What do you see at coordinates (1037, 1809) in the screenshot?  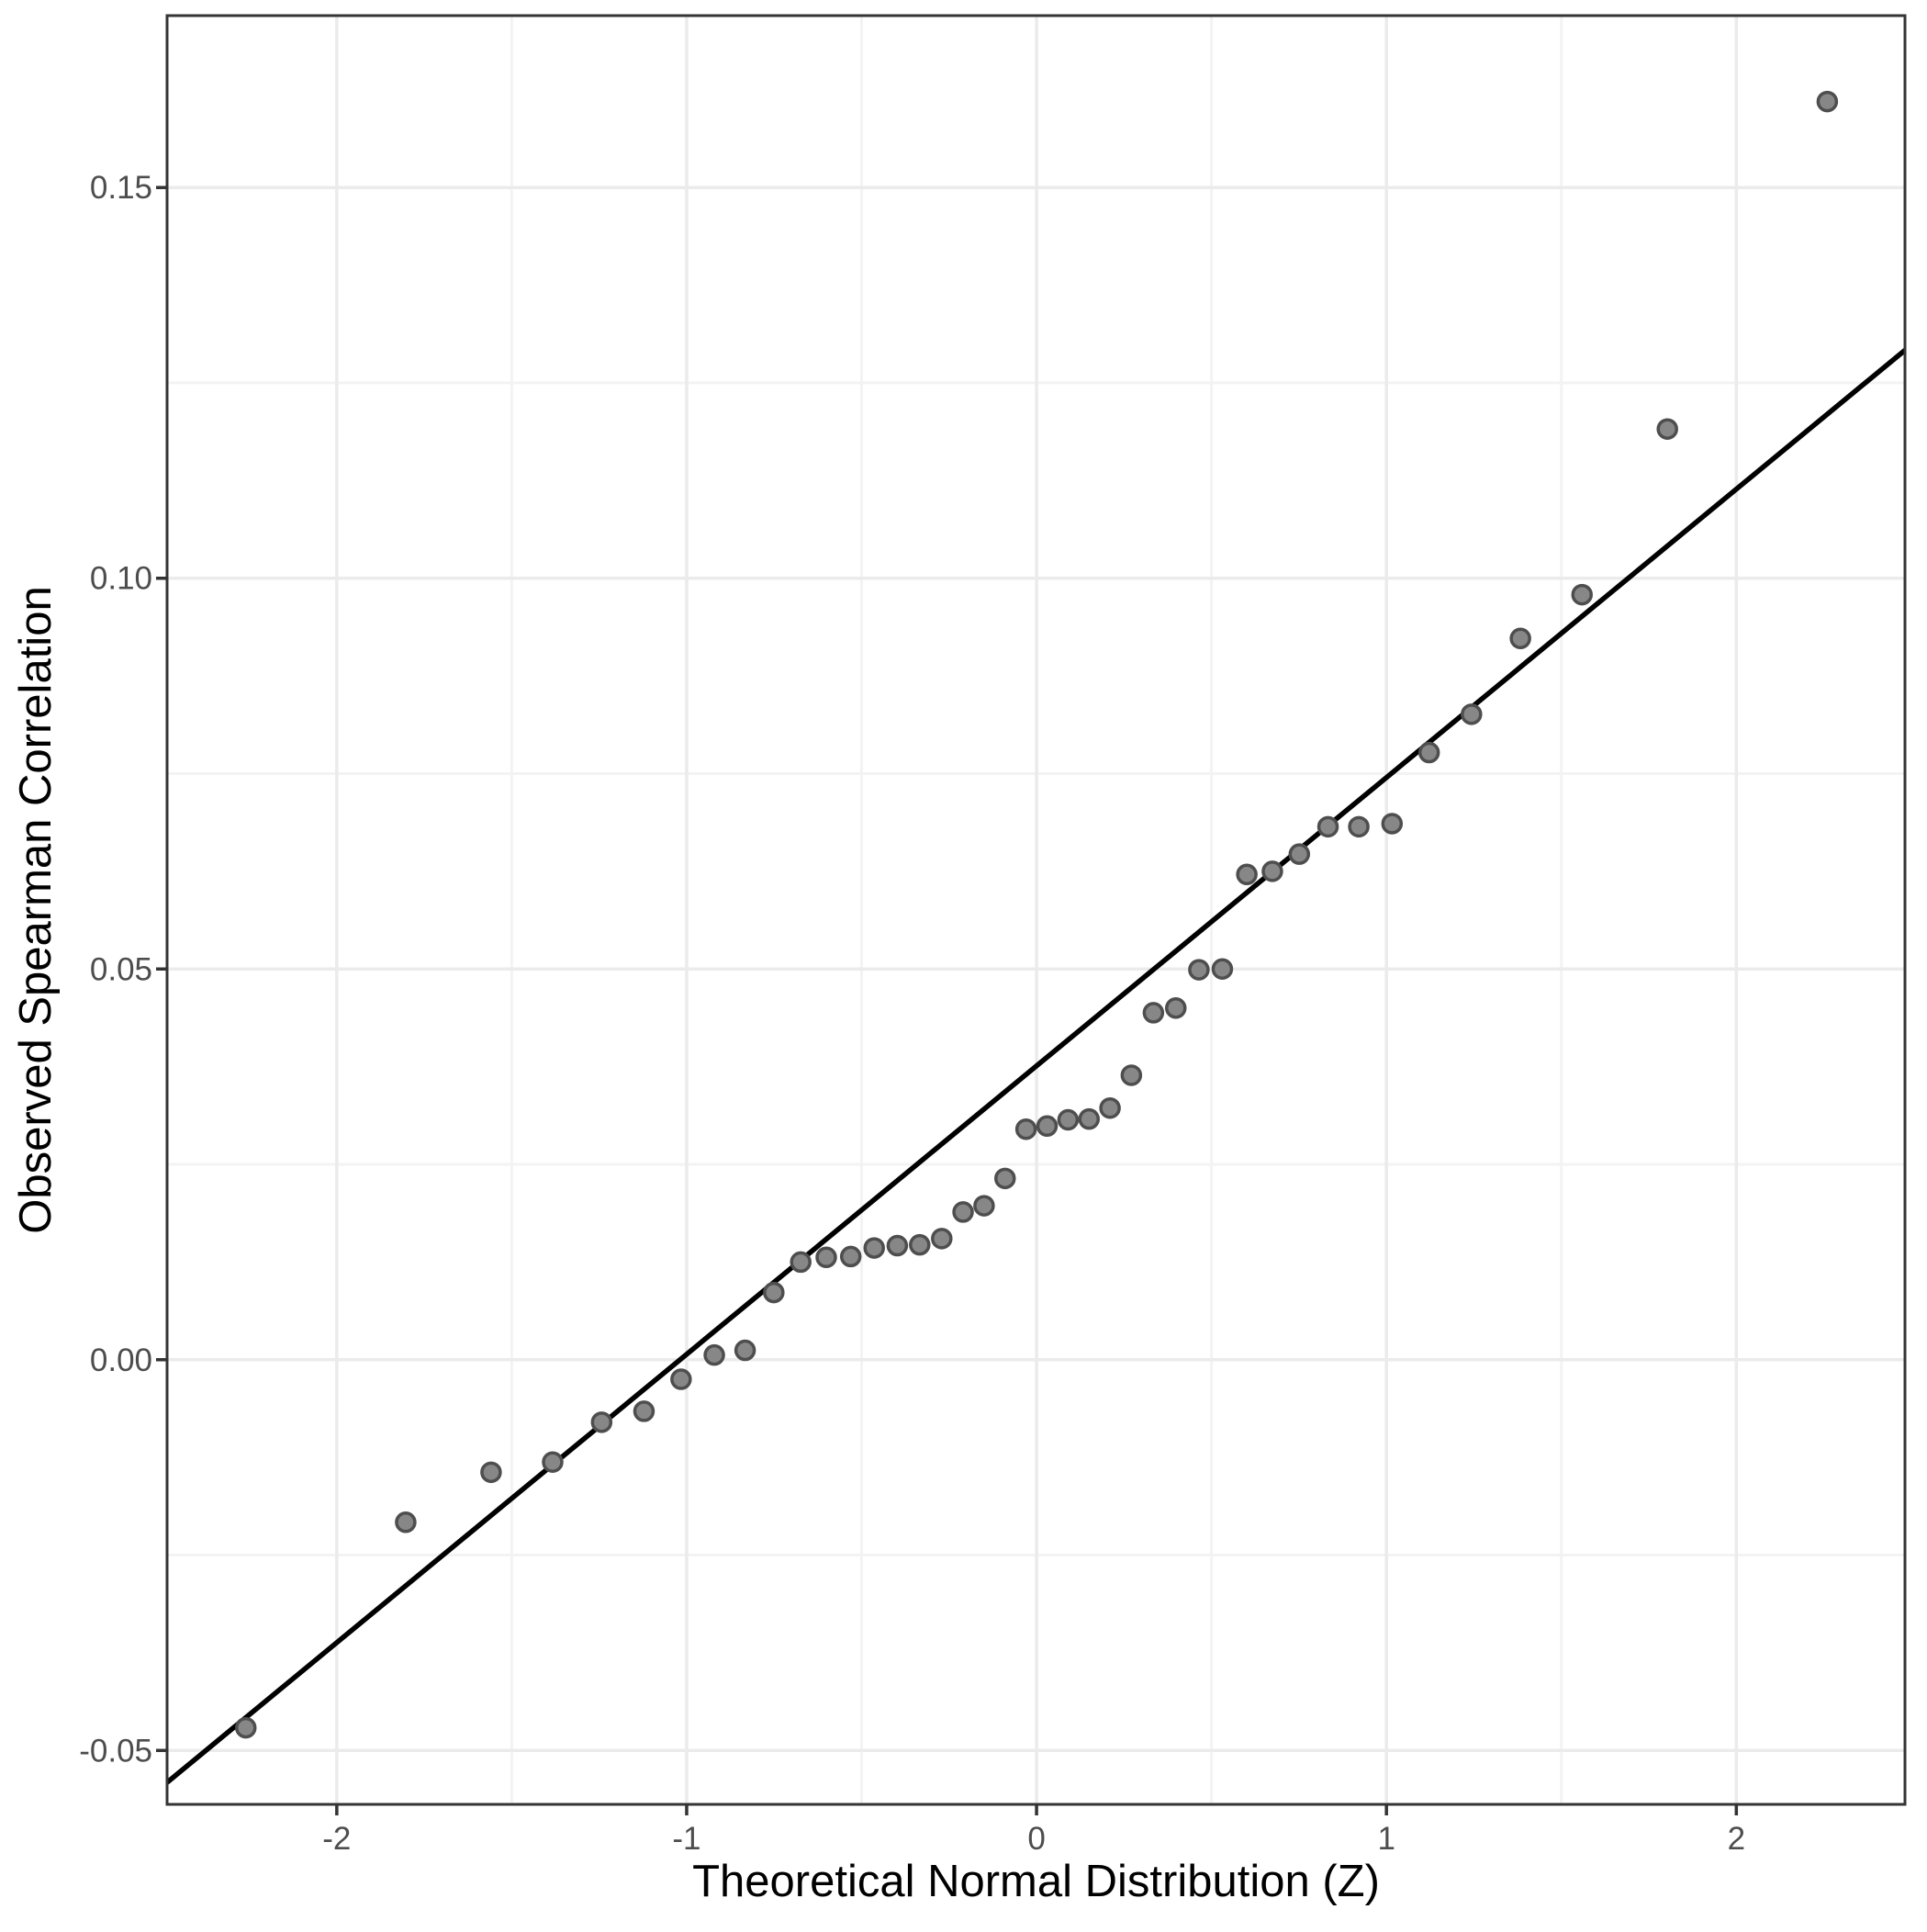 I see `x-axis-ticks` at bounding box center [1037, 1809].